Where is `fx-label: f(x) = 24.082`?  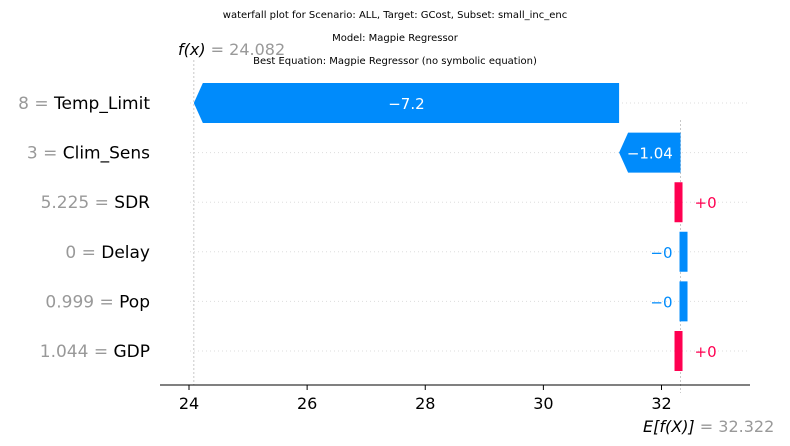 fx-label: f(x) = 24.082 is located at coordinates (231, 49).